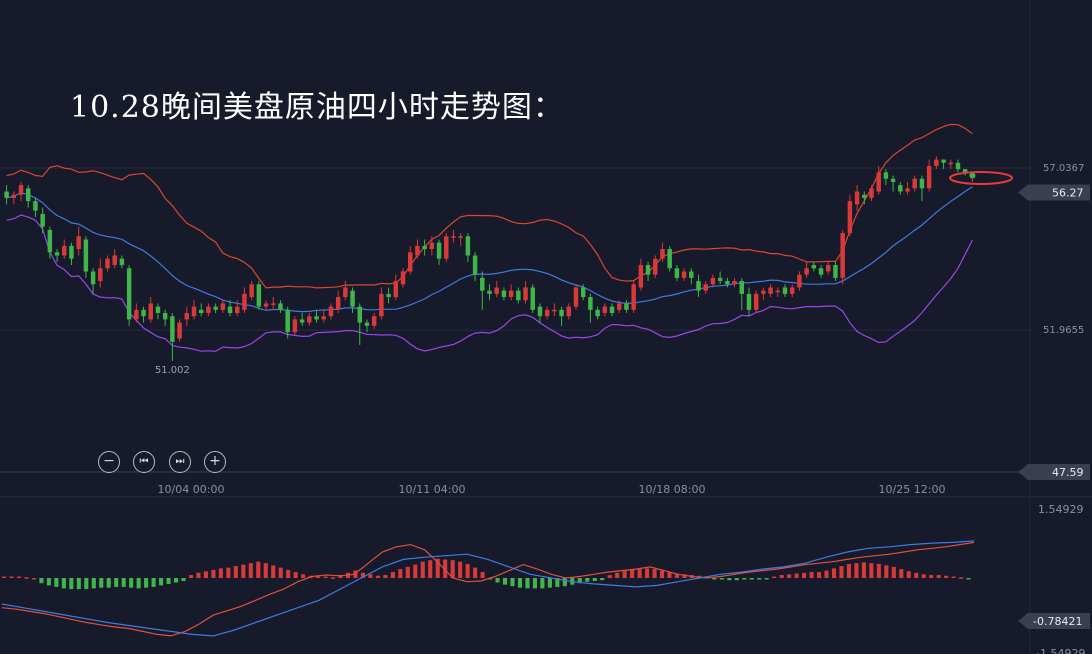  I want to click on chart-headline: 10.28晚间美盘原油四小时走势图：, so click(317, 107).